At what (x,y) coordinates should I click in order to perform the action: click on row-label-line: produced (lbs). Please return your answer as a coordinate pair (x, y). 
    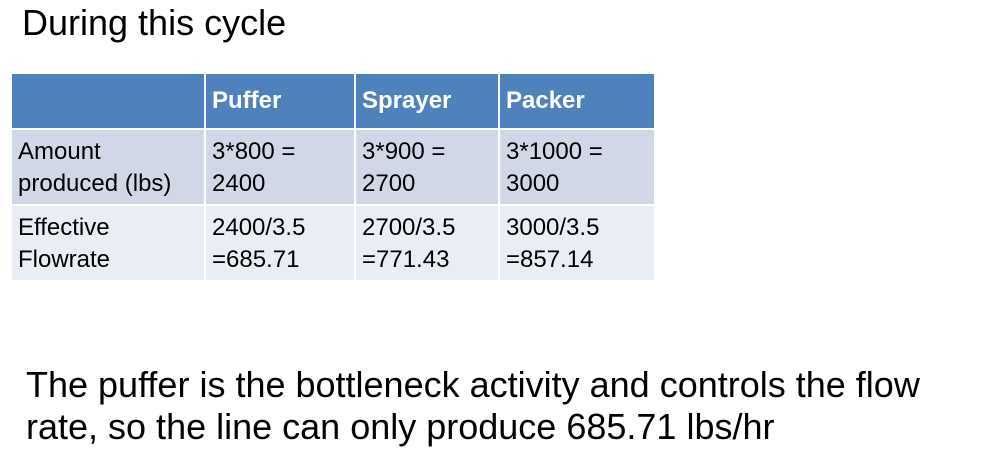
    Looking at the image, I should click on (95, 183).